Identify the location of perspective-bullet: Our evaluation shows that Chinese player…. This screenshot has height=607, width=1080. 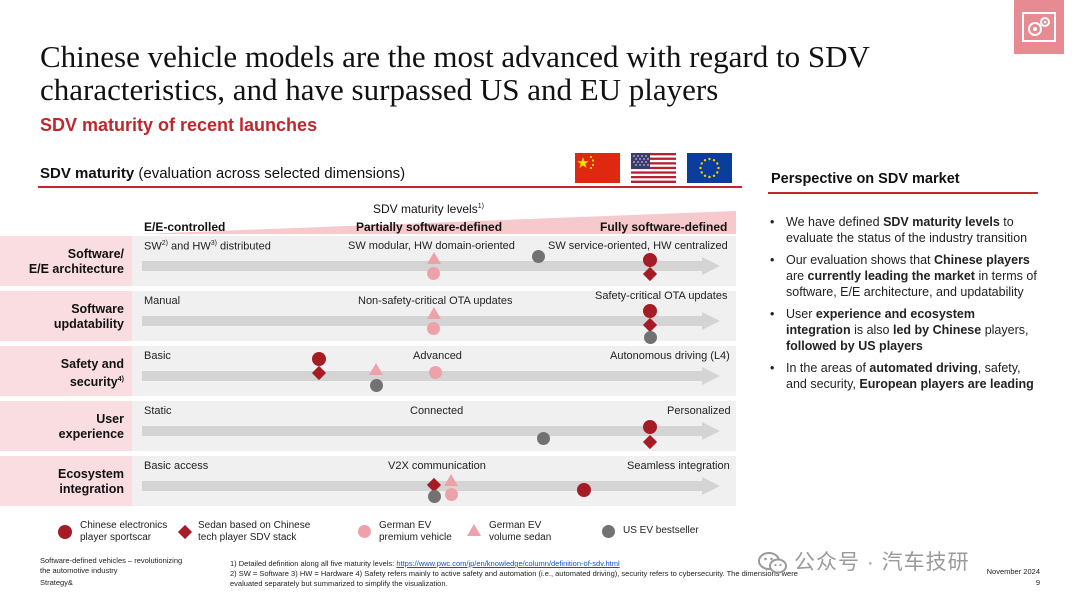
(904, 276).